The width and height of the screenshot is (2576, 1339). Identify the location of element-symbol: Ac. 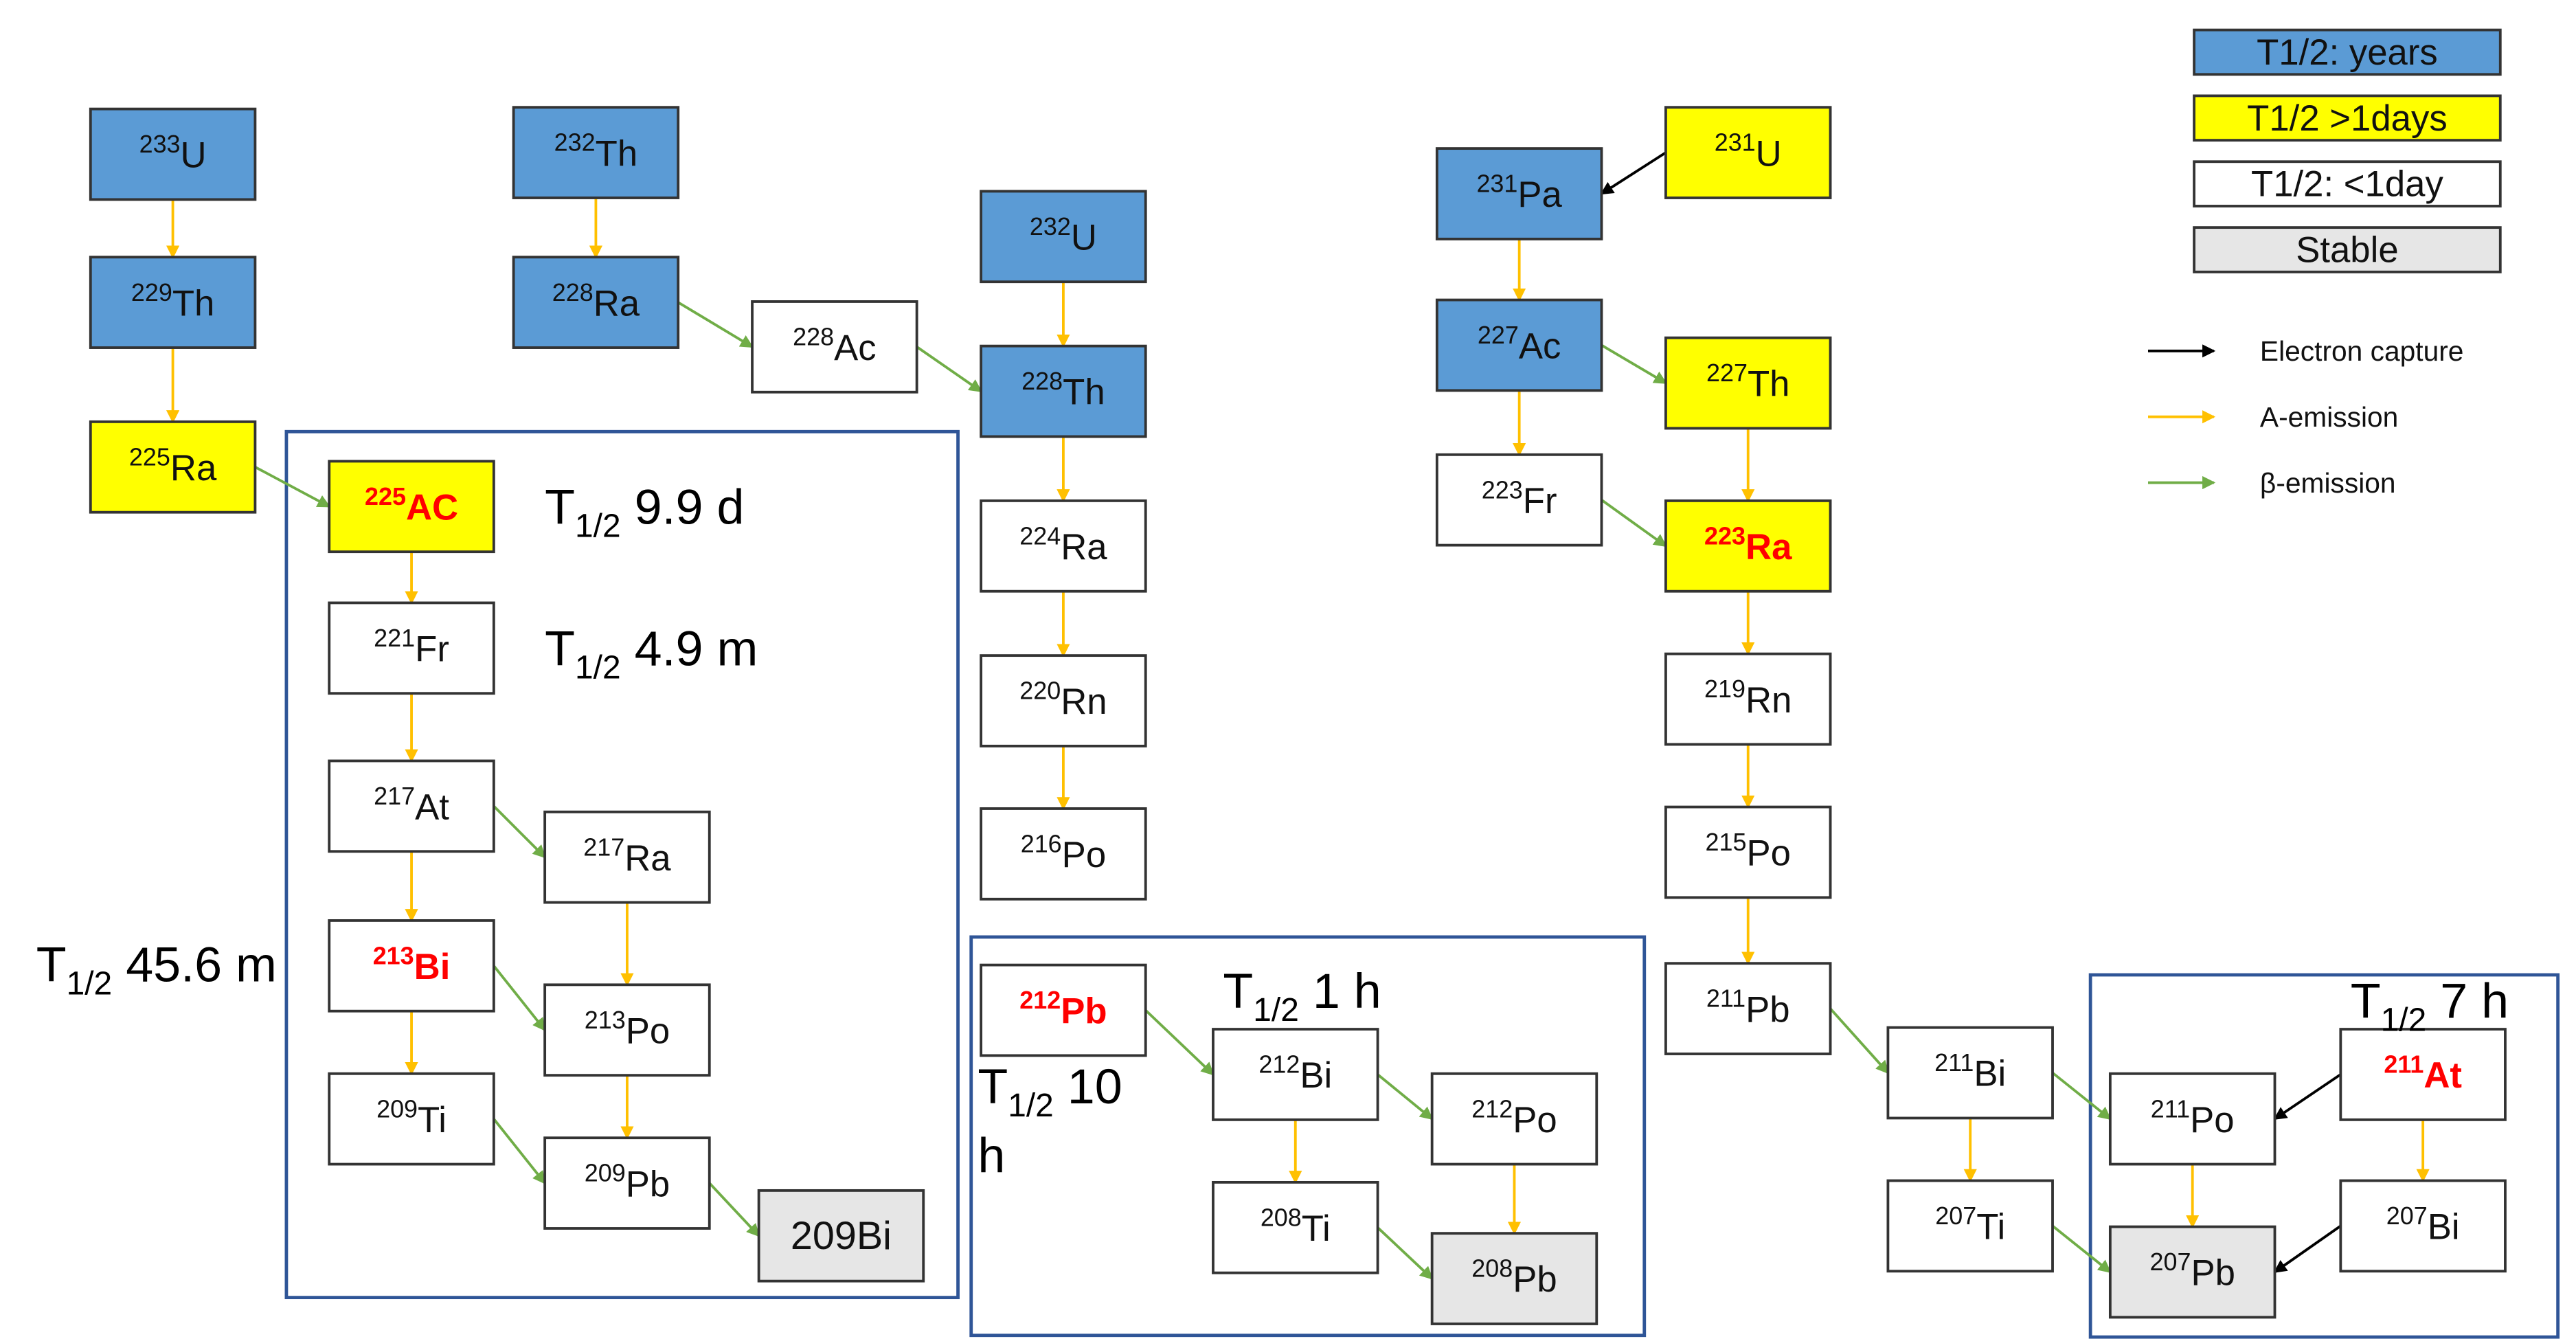
(1540, 346).